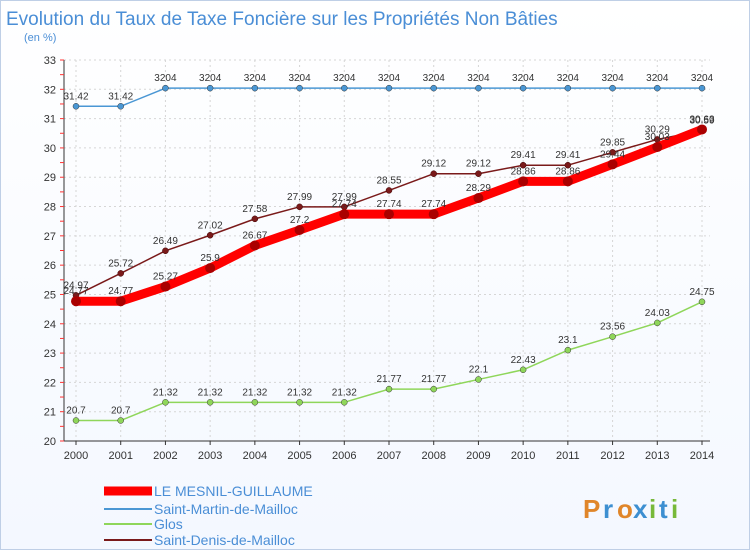 This screenshot has height=550, width=750. What do you see at coordinates (233, 491) in the screenshot?
I see `legend-label: LE MESNIL-GUILLAUME` at bounding box center [233, 491].